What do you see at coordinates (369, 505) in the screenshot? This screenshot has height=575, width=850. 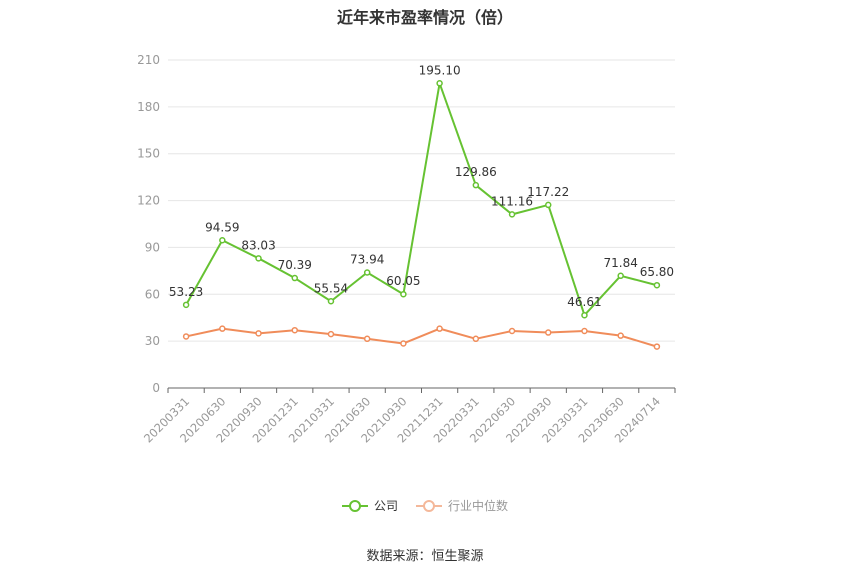 I see `legend-item-company: 公司` at bounding box center [369, 505].